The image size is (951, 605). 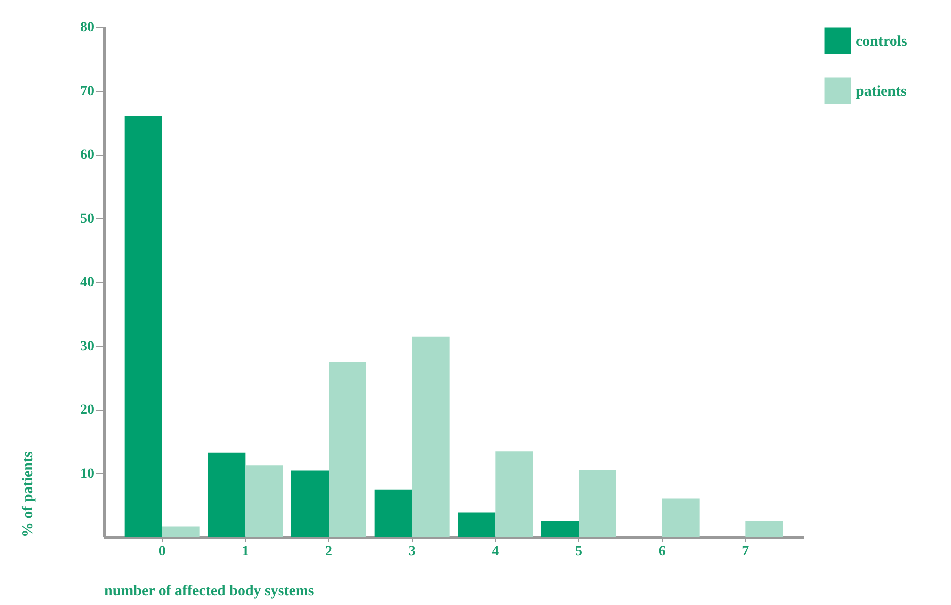 I want to click on y-axis-title: % of patients, so click(x=28, y=495).